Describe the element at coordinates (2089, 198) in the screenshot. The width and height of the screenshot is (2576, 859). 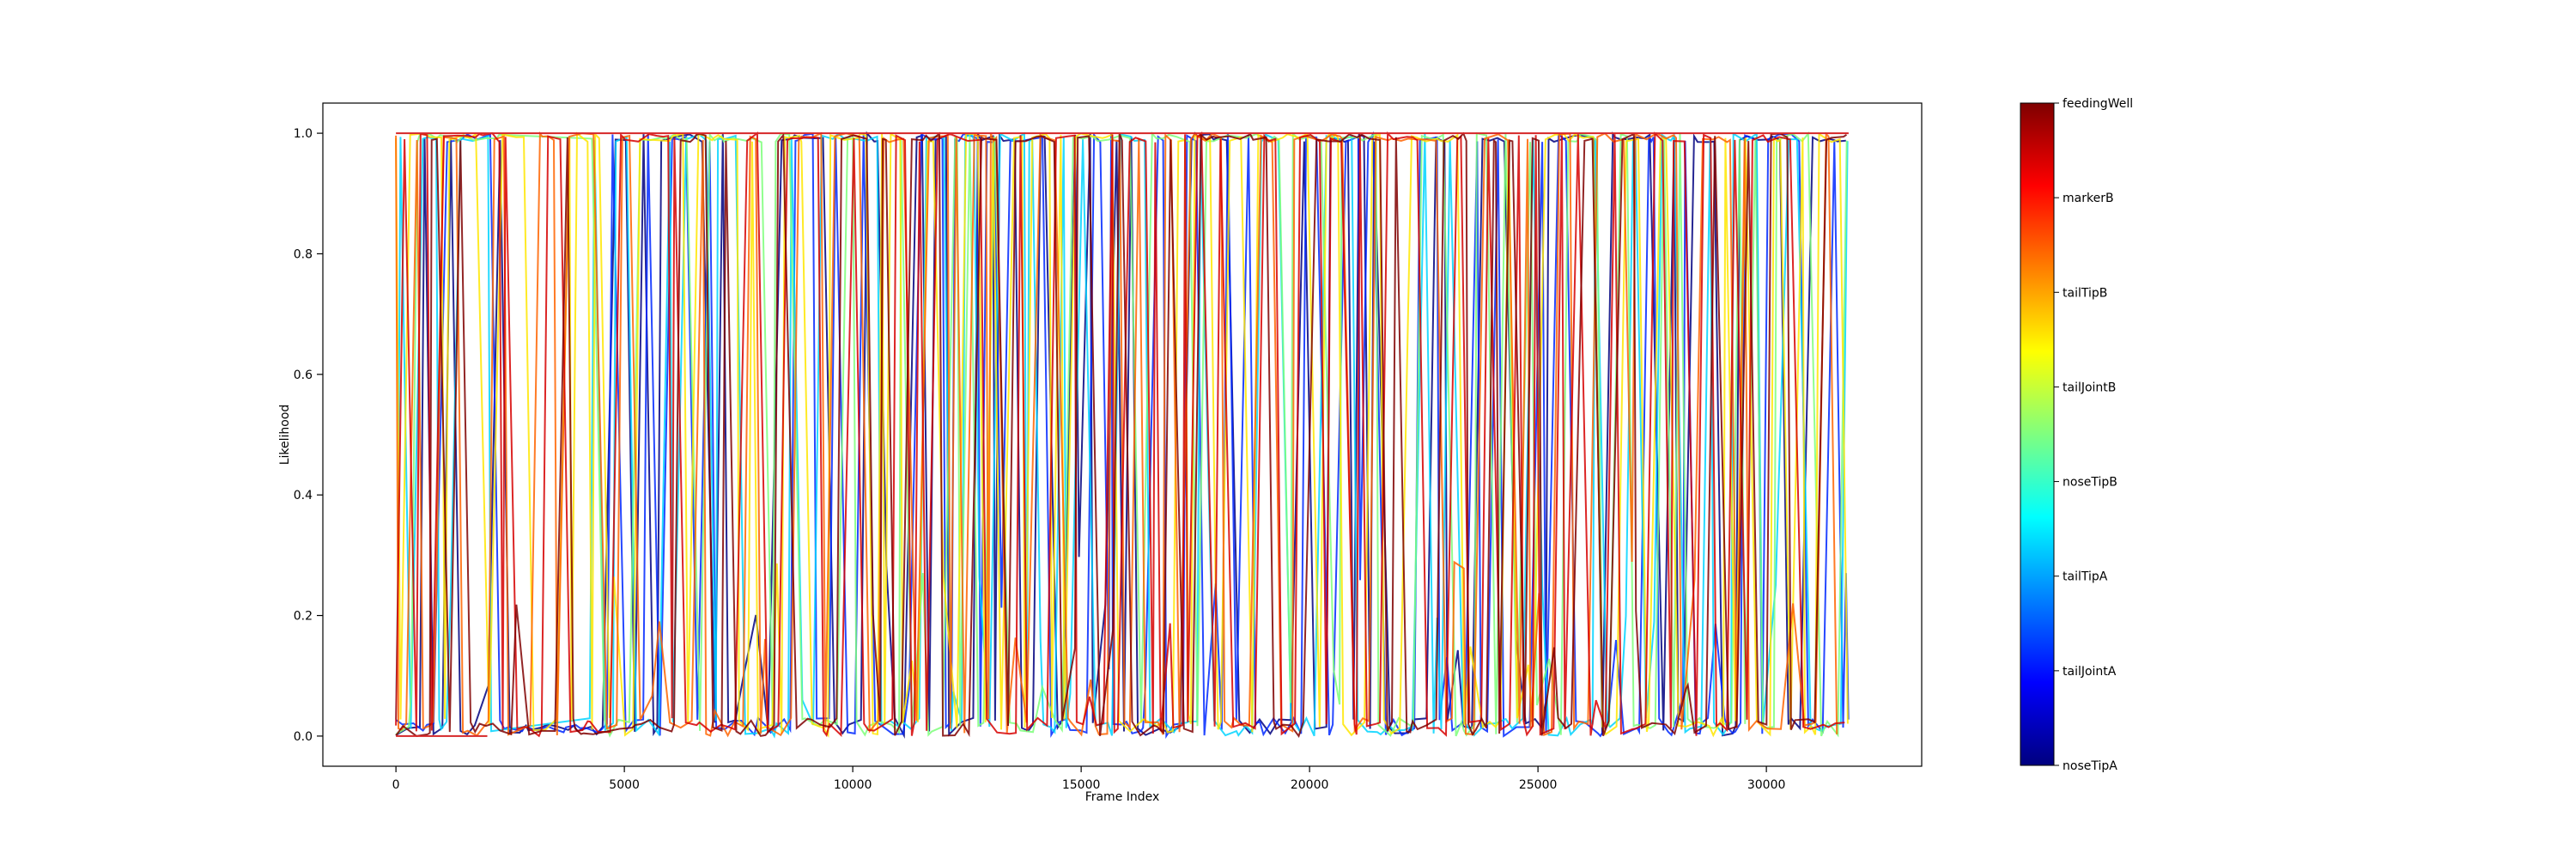
I see `colorbar-label-markerB: markerB` at that location.